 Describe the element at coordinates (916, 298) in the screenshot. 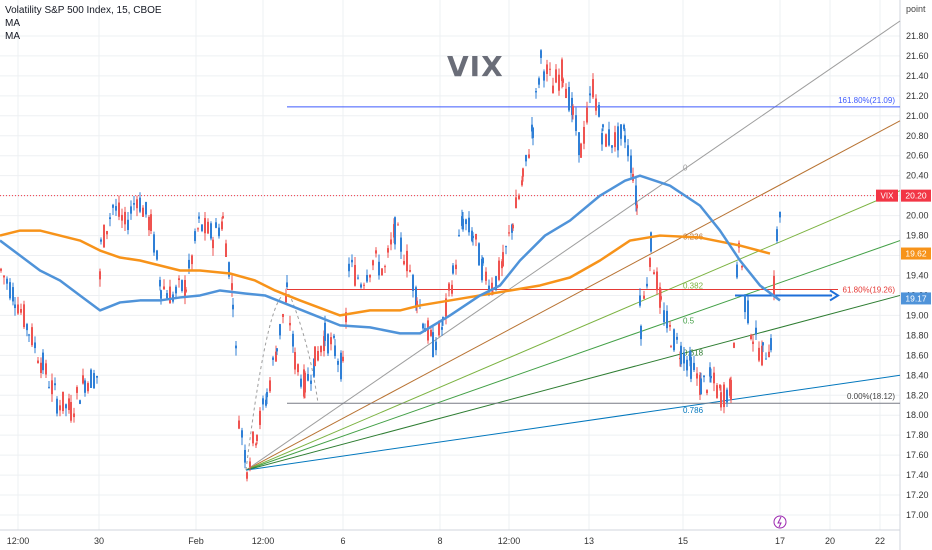

I see `price-tag-value: 19.17` at that location.